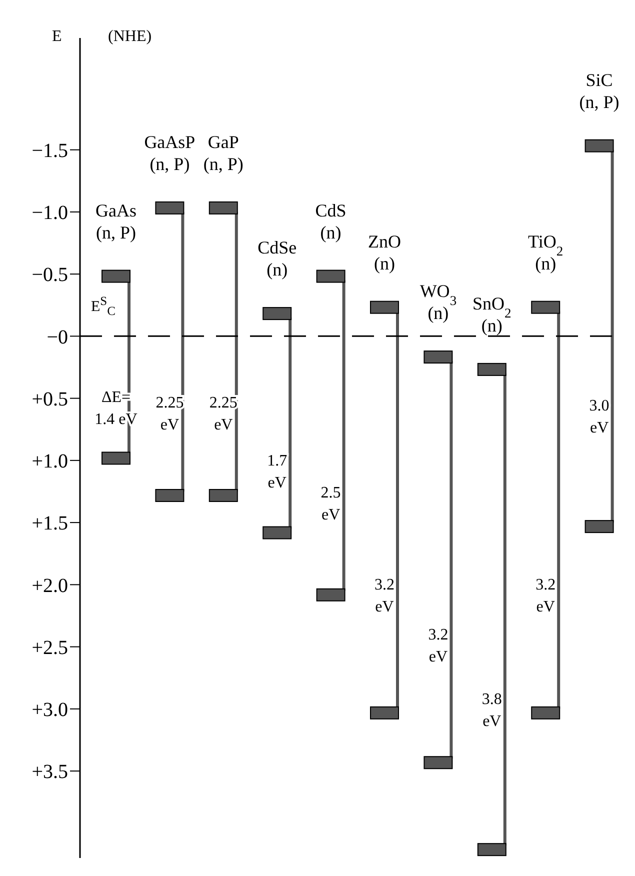  What do you see at coordinates (330, 221) in the screenshot?
I see `x-tick-label: CdS (n)` at bounding box center [330, 221].